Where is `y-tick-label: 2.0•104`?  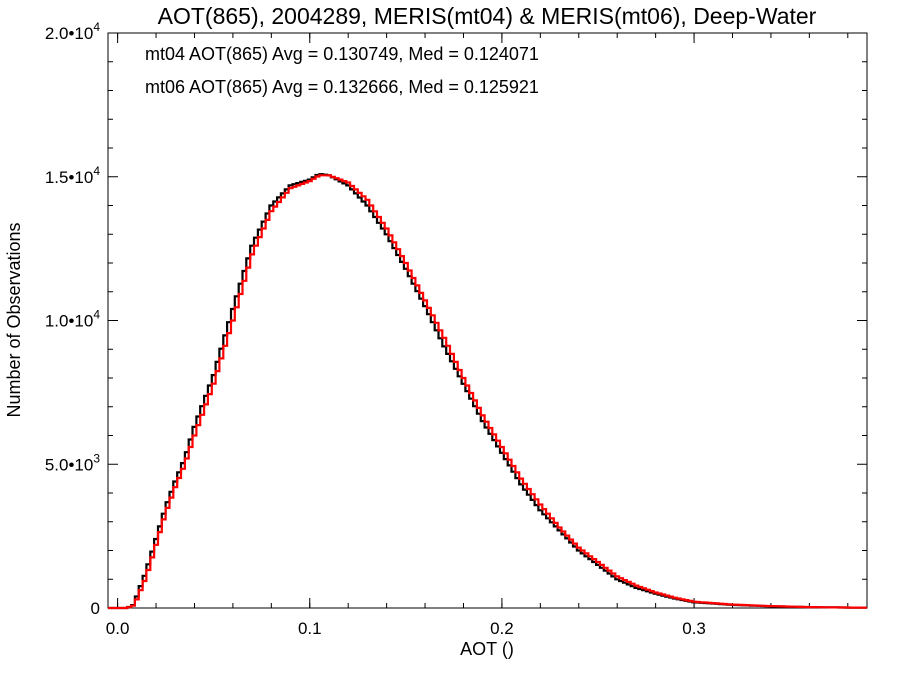
y-tick-label: 2.0•104 is located at coordinates (73, 31).